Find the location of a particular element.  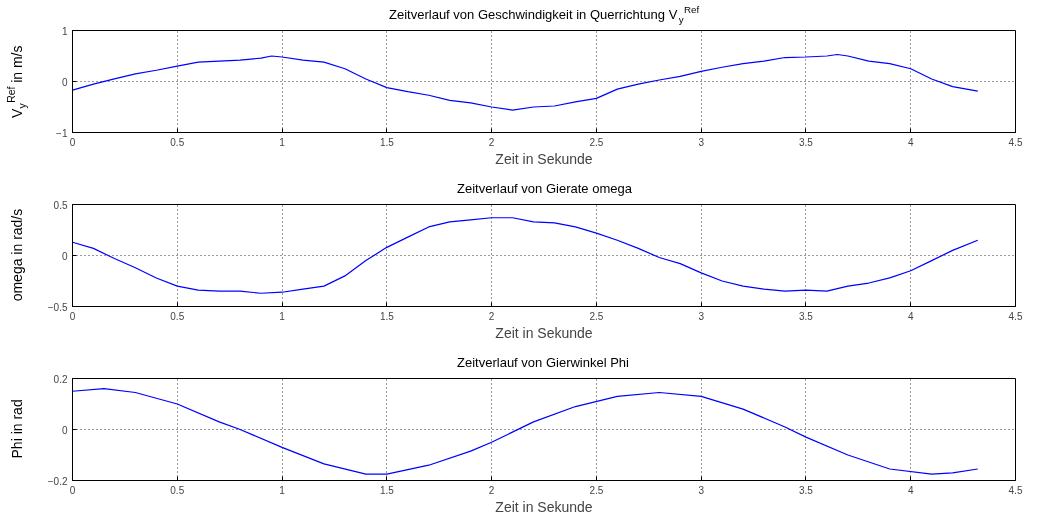

y-tick-label: 1 is located at coordinates (64, 31).